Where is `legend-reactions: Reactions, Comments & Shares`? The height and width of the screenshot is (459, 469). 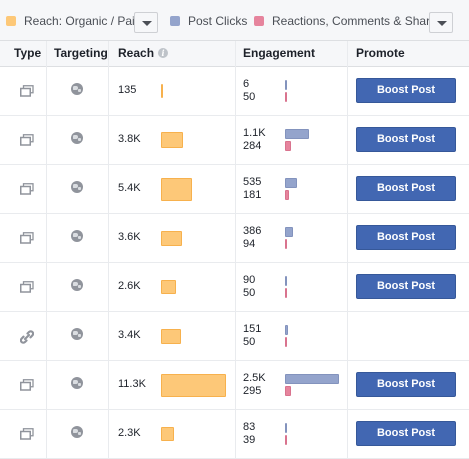
legend-reactions: Reactions, Comments & Shares is located at coordinates (348, 21).